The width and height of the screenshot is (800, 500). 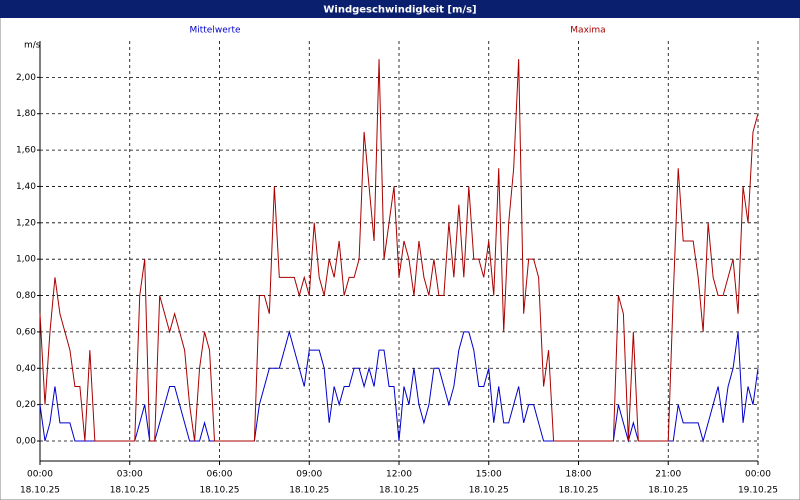 I want to click on x-tick-label: 06:00, so click(x=220, y=475).